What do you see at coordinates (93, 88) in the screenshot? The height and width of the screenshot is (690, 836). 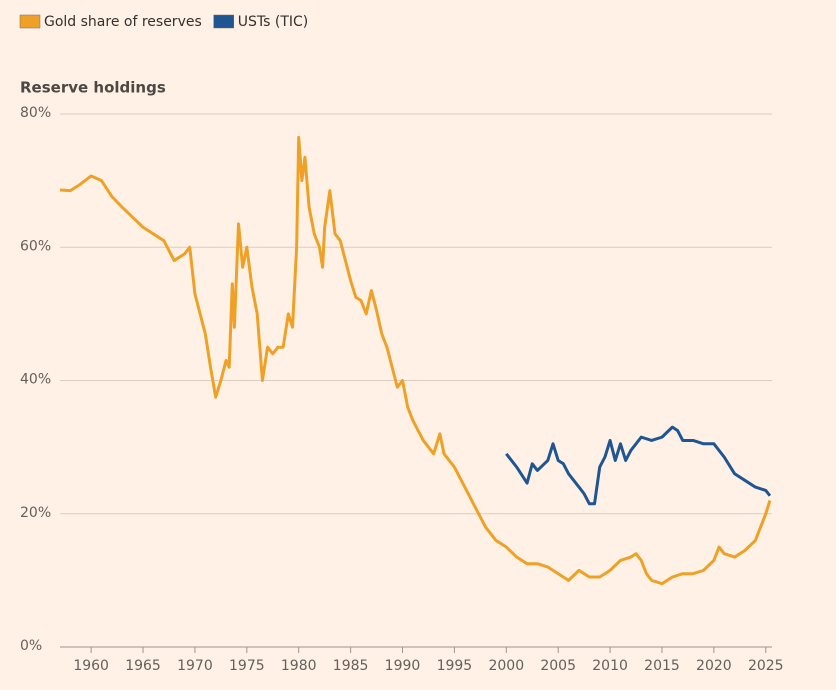 I see `y-axis-title: Reserve holdings` at bounding box center [93, 88].